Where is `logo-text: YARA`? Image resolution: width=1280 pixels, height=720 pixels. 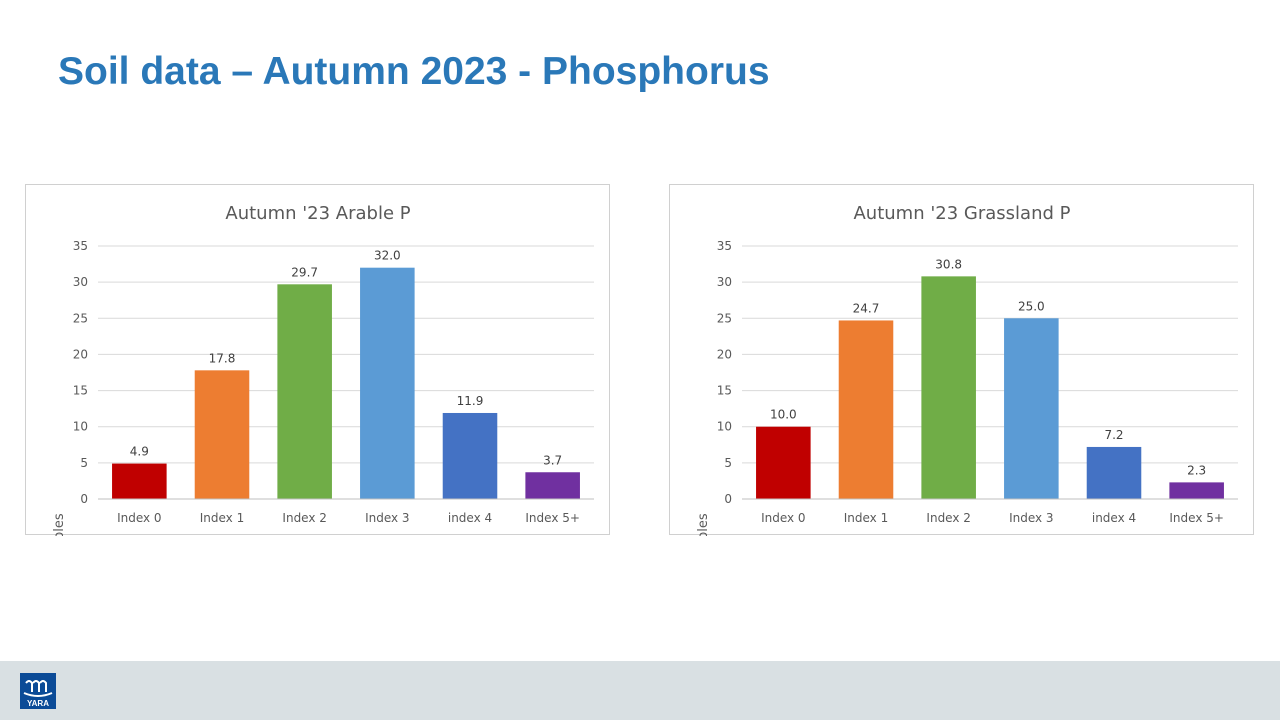 logo-text: YARA is located at coordinates (38, 703).